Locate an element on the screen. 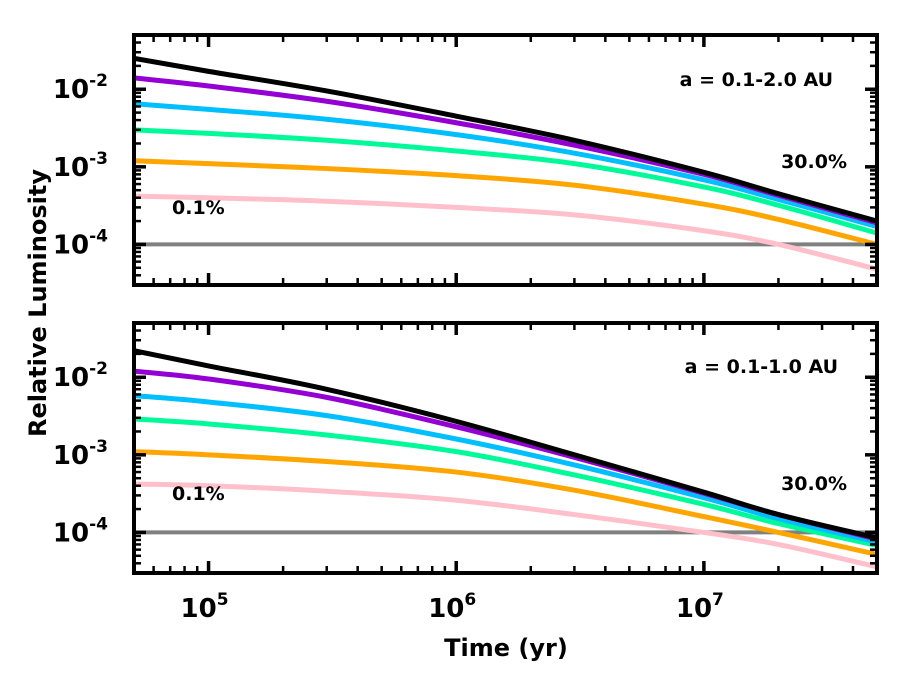 The image size is (900, 675). bottom-y-tick-label: 10⁻⁴ is located at coordinates (80, 531).